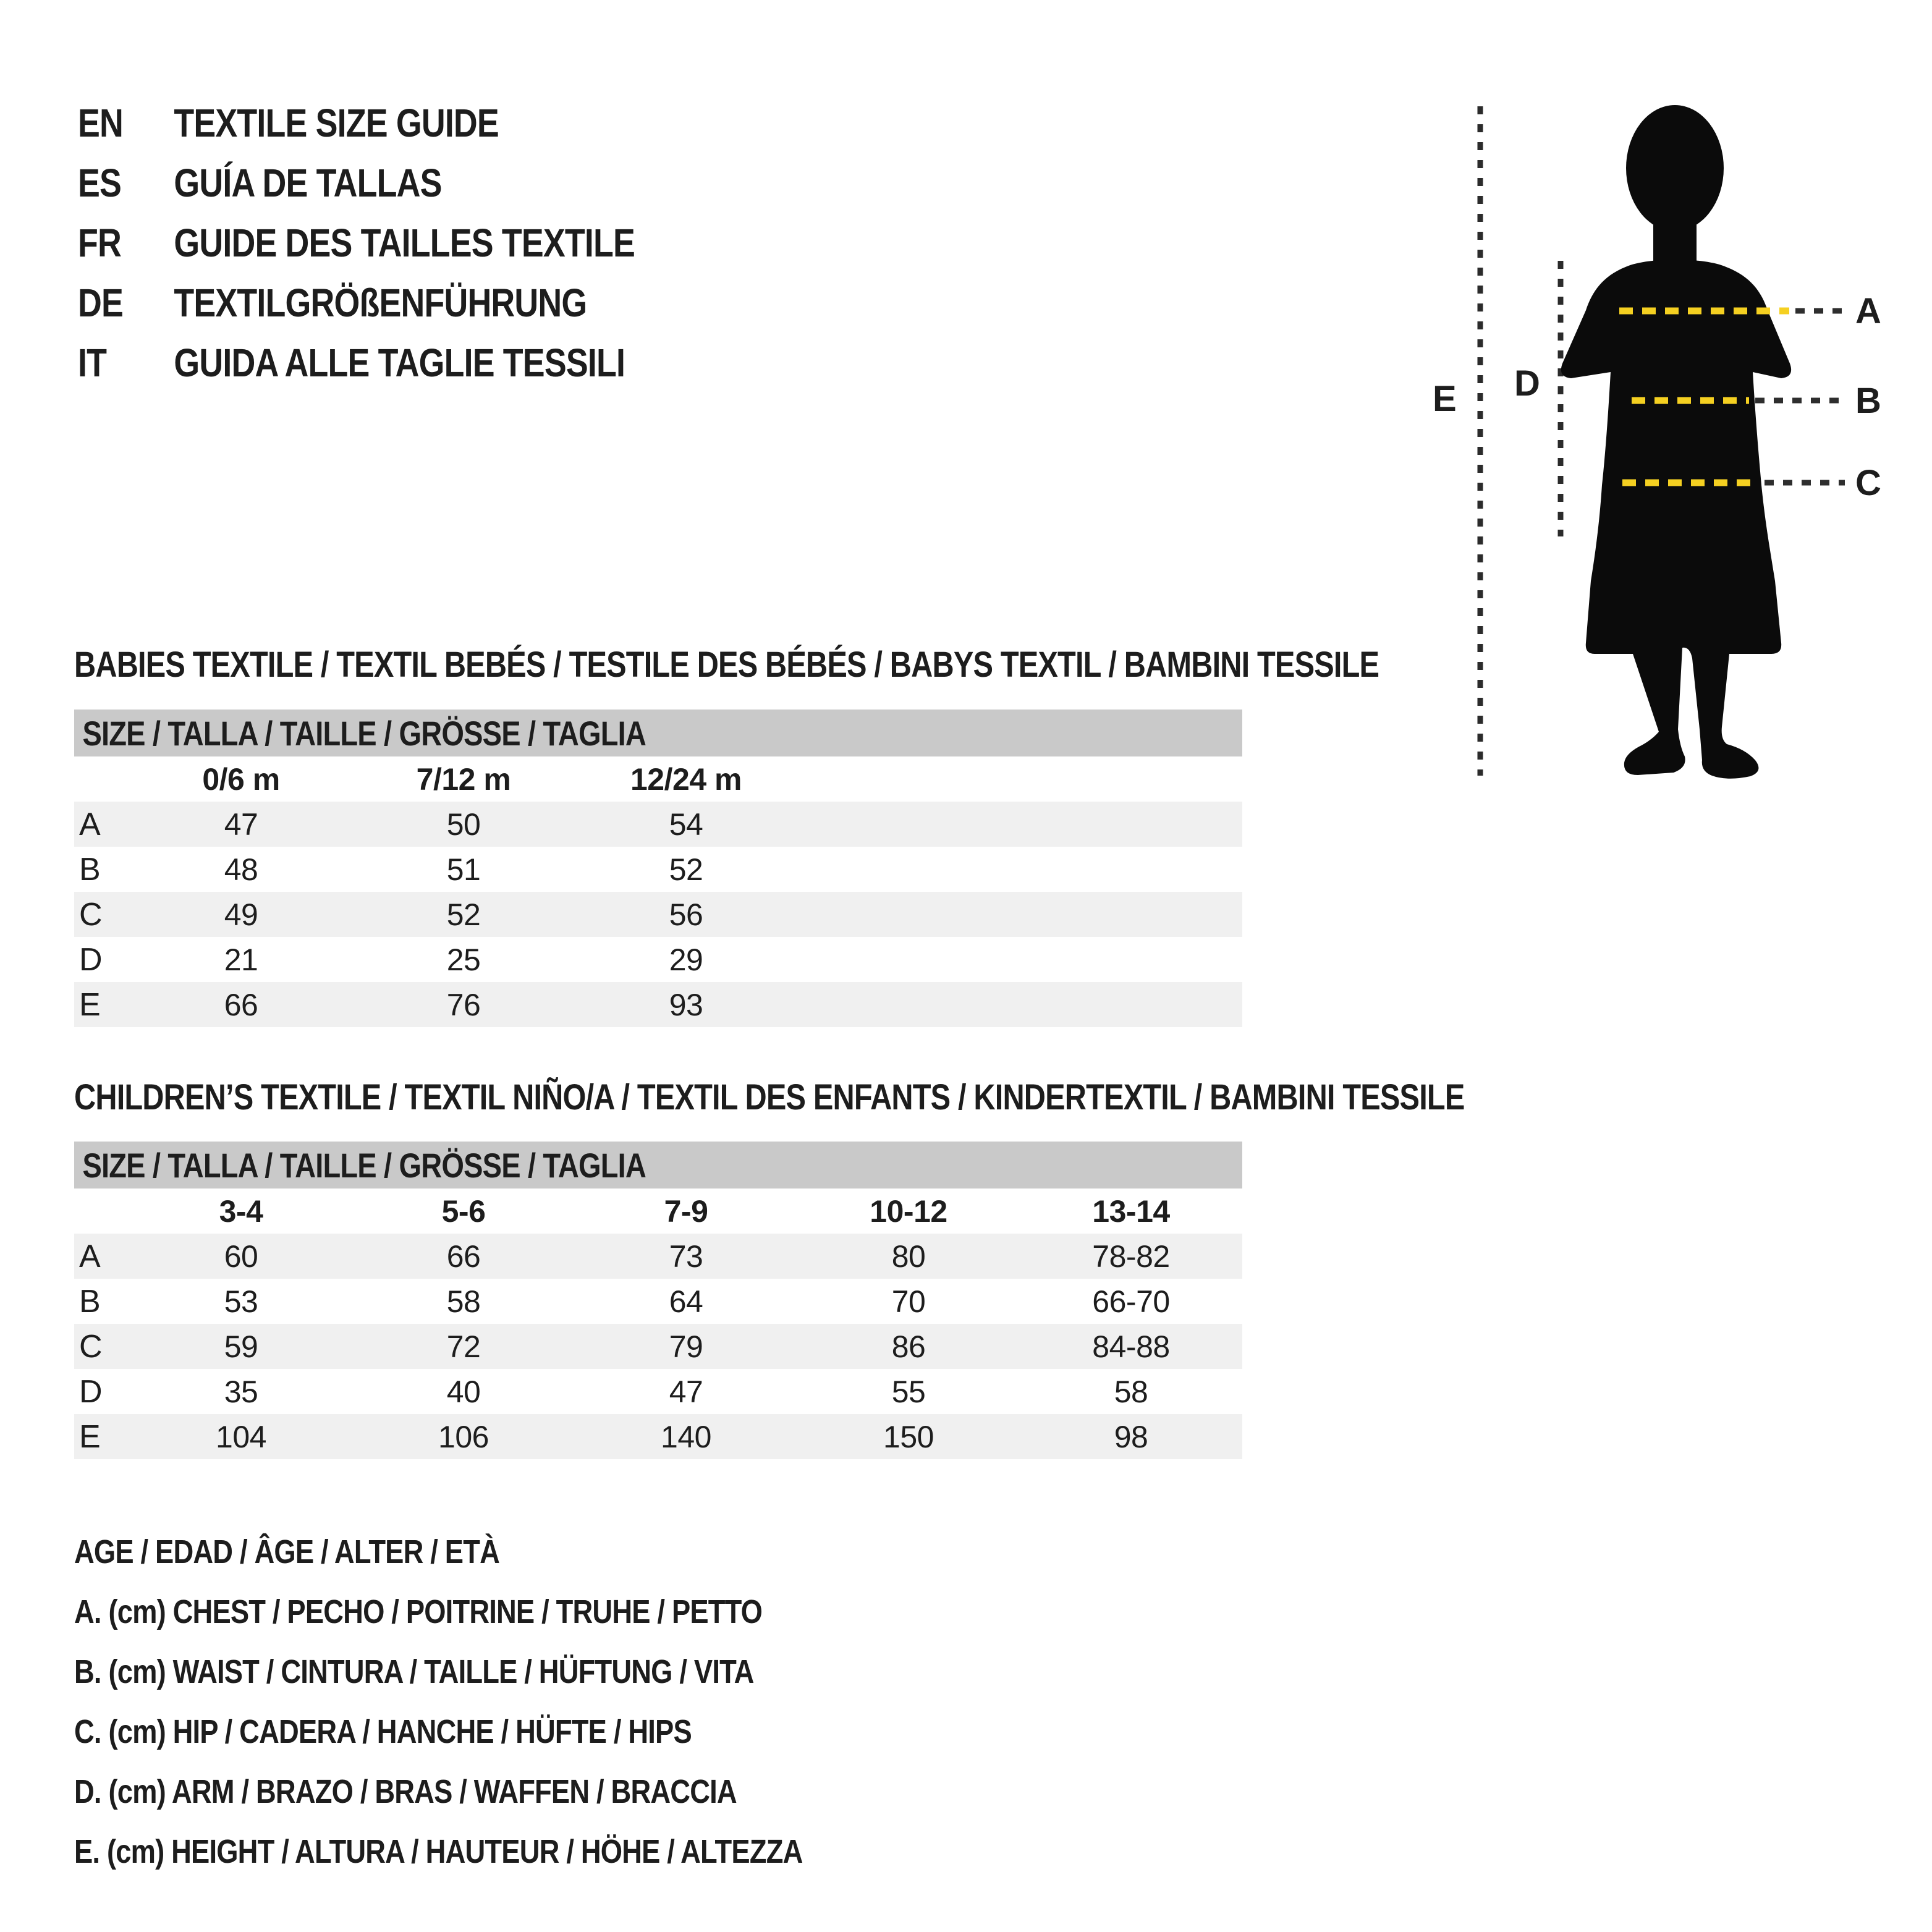 This screenshot has height=1932, width=1932. What do you see at coordinates (908, 1391) in the screenshot?
I see `table-cell: 55` at bounding box center [908, 1391].